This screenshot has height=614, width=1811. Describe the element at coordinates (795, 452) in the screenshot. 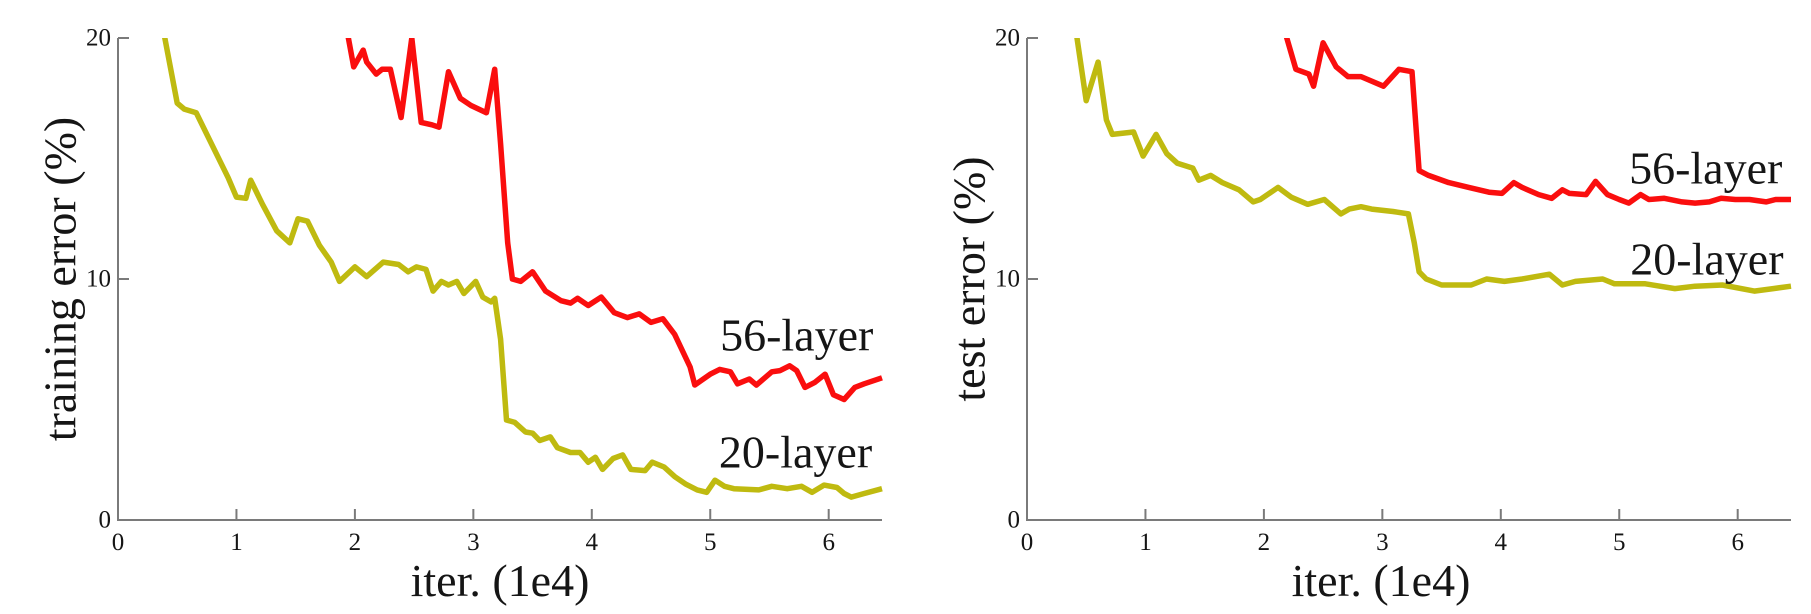

I see `training-error-annotation-20-layer: 20-layer` at that location.